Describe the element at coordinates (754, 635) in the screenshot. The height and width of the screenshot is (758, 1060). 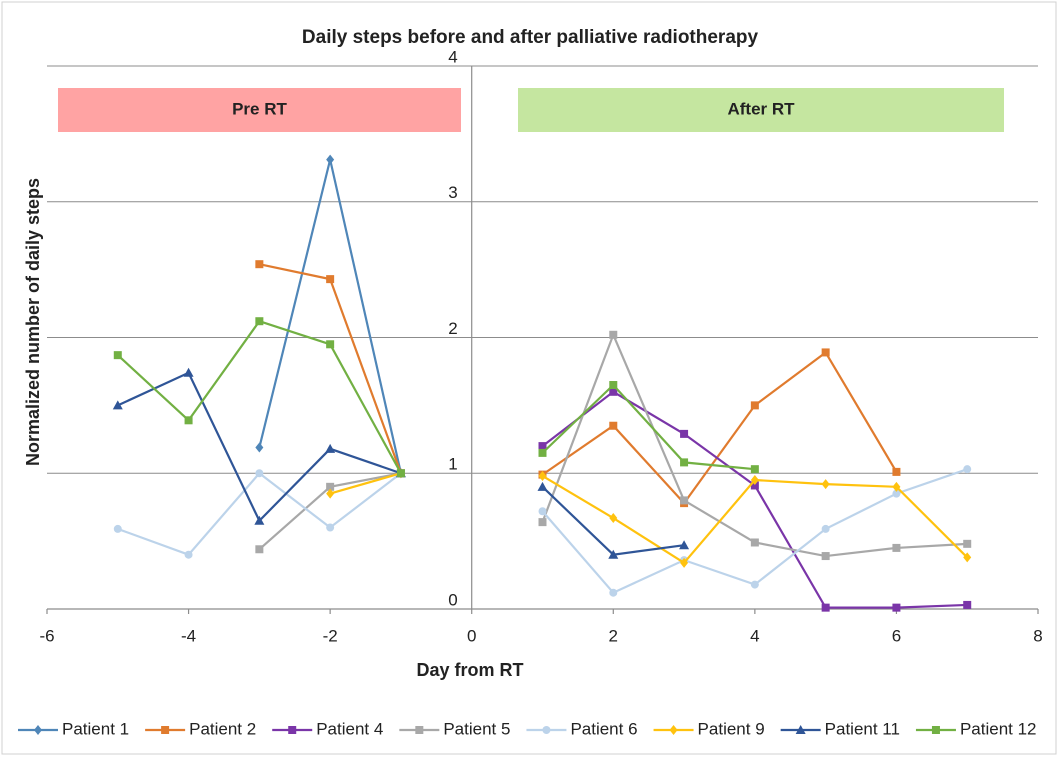
I see `x-tick-label: 4` at that location.